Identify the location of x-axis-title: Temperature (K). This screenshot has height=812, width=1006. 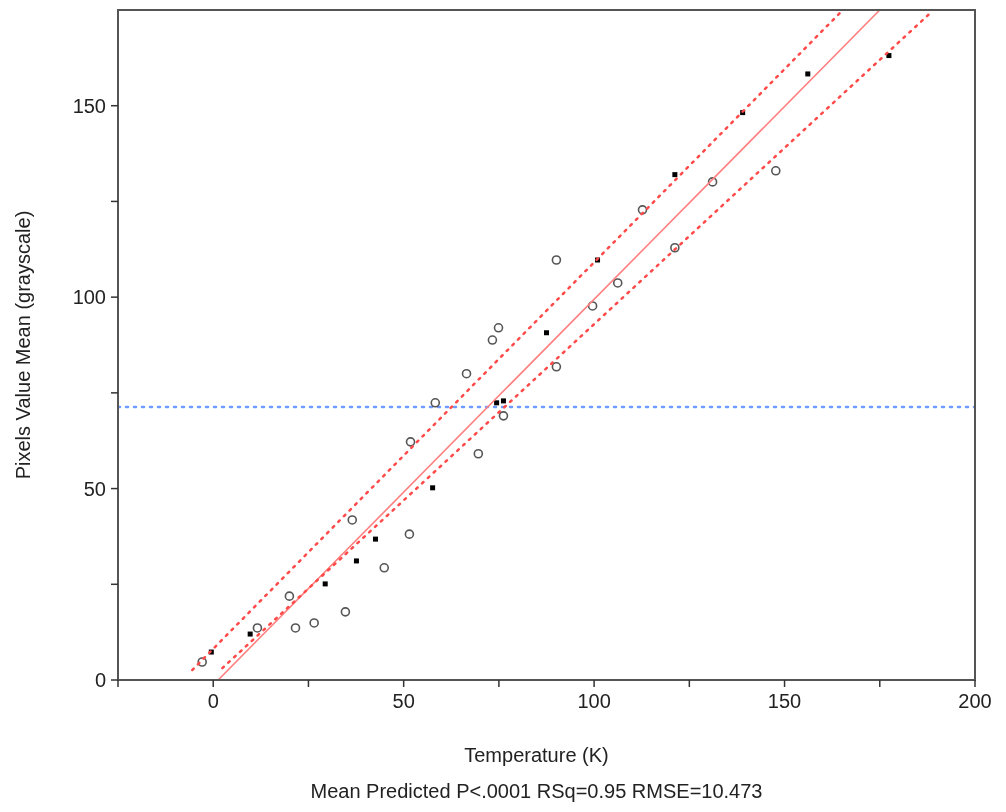
(536, 755).